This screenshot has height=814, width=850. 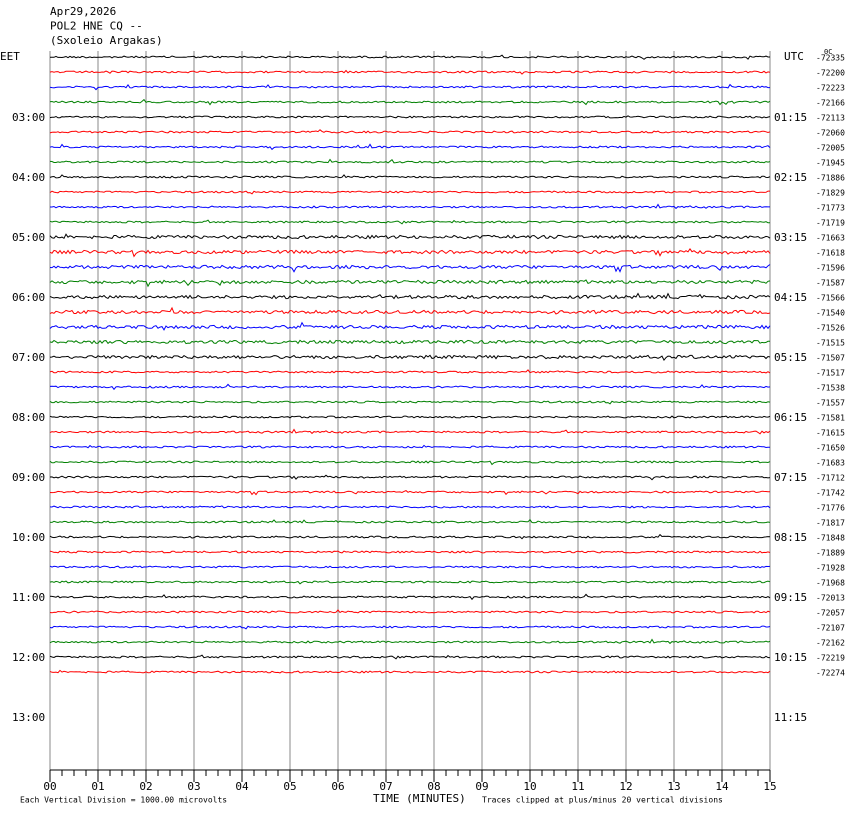 I want to click on left-hour: 12:00, so click(x=28, y=657).